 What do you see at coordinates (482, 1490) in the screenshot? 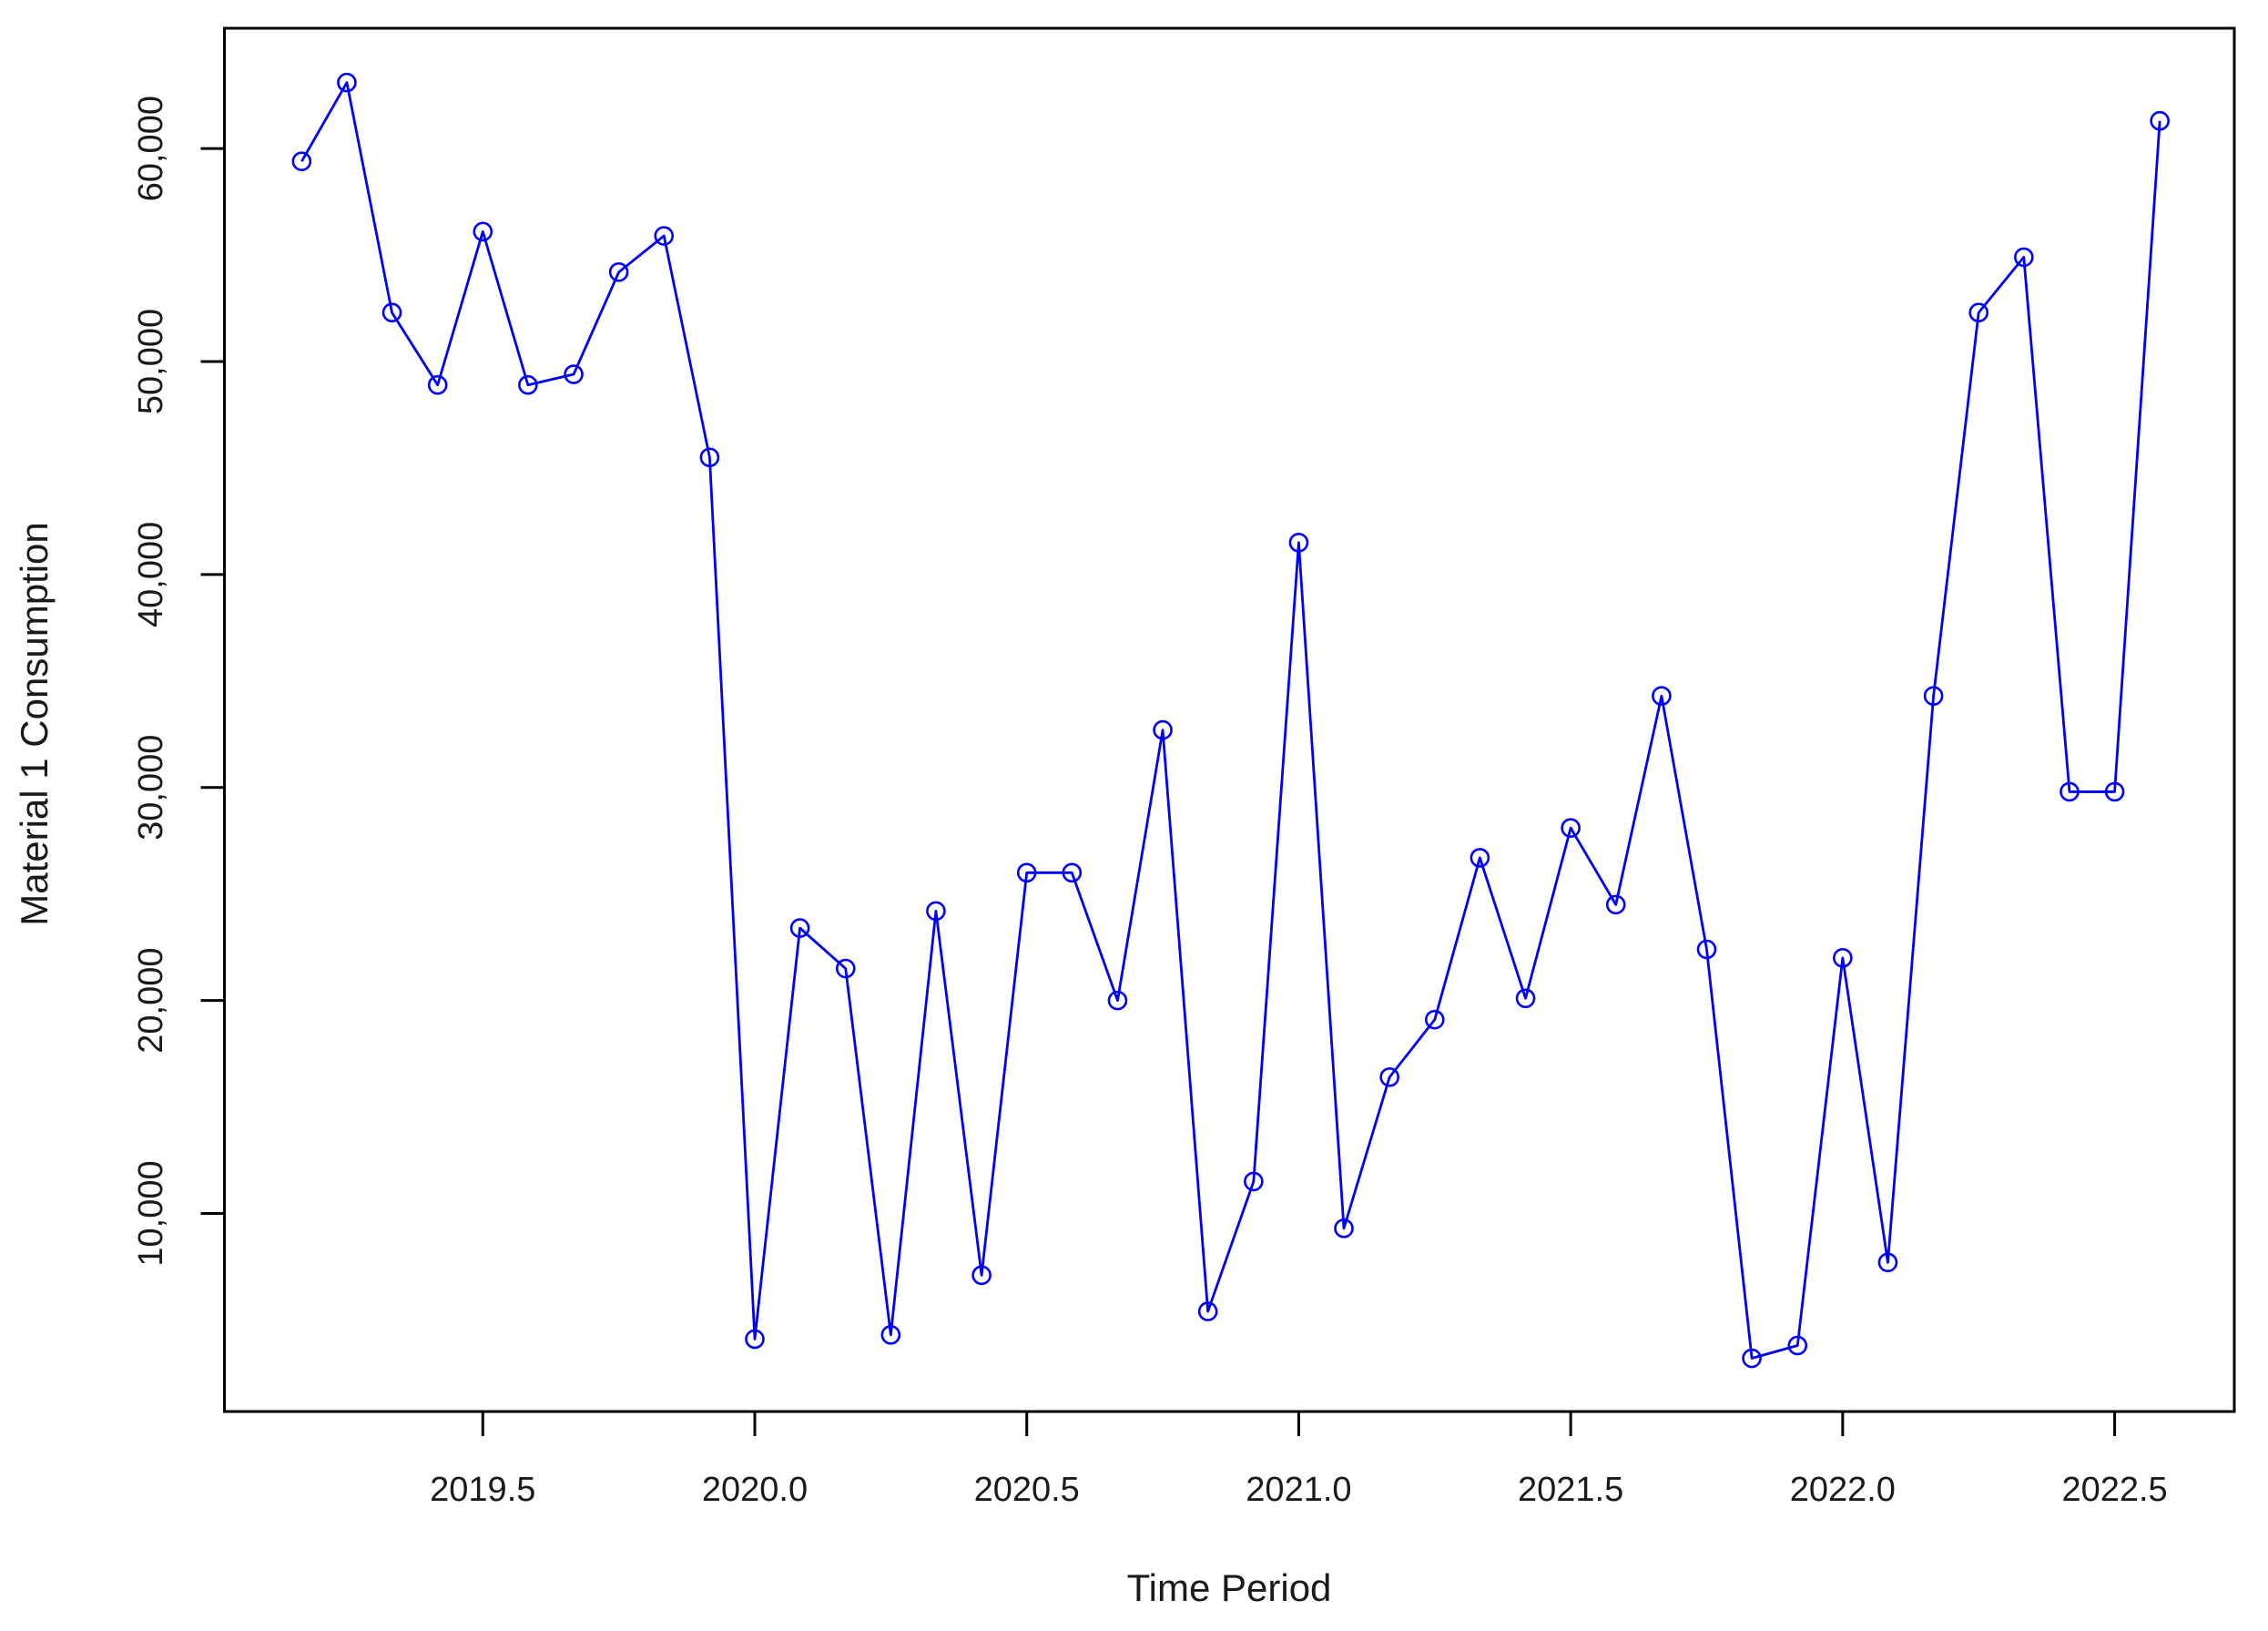
I see `x-tick-label: 2019.5` at bounding box center [482, 1490].